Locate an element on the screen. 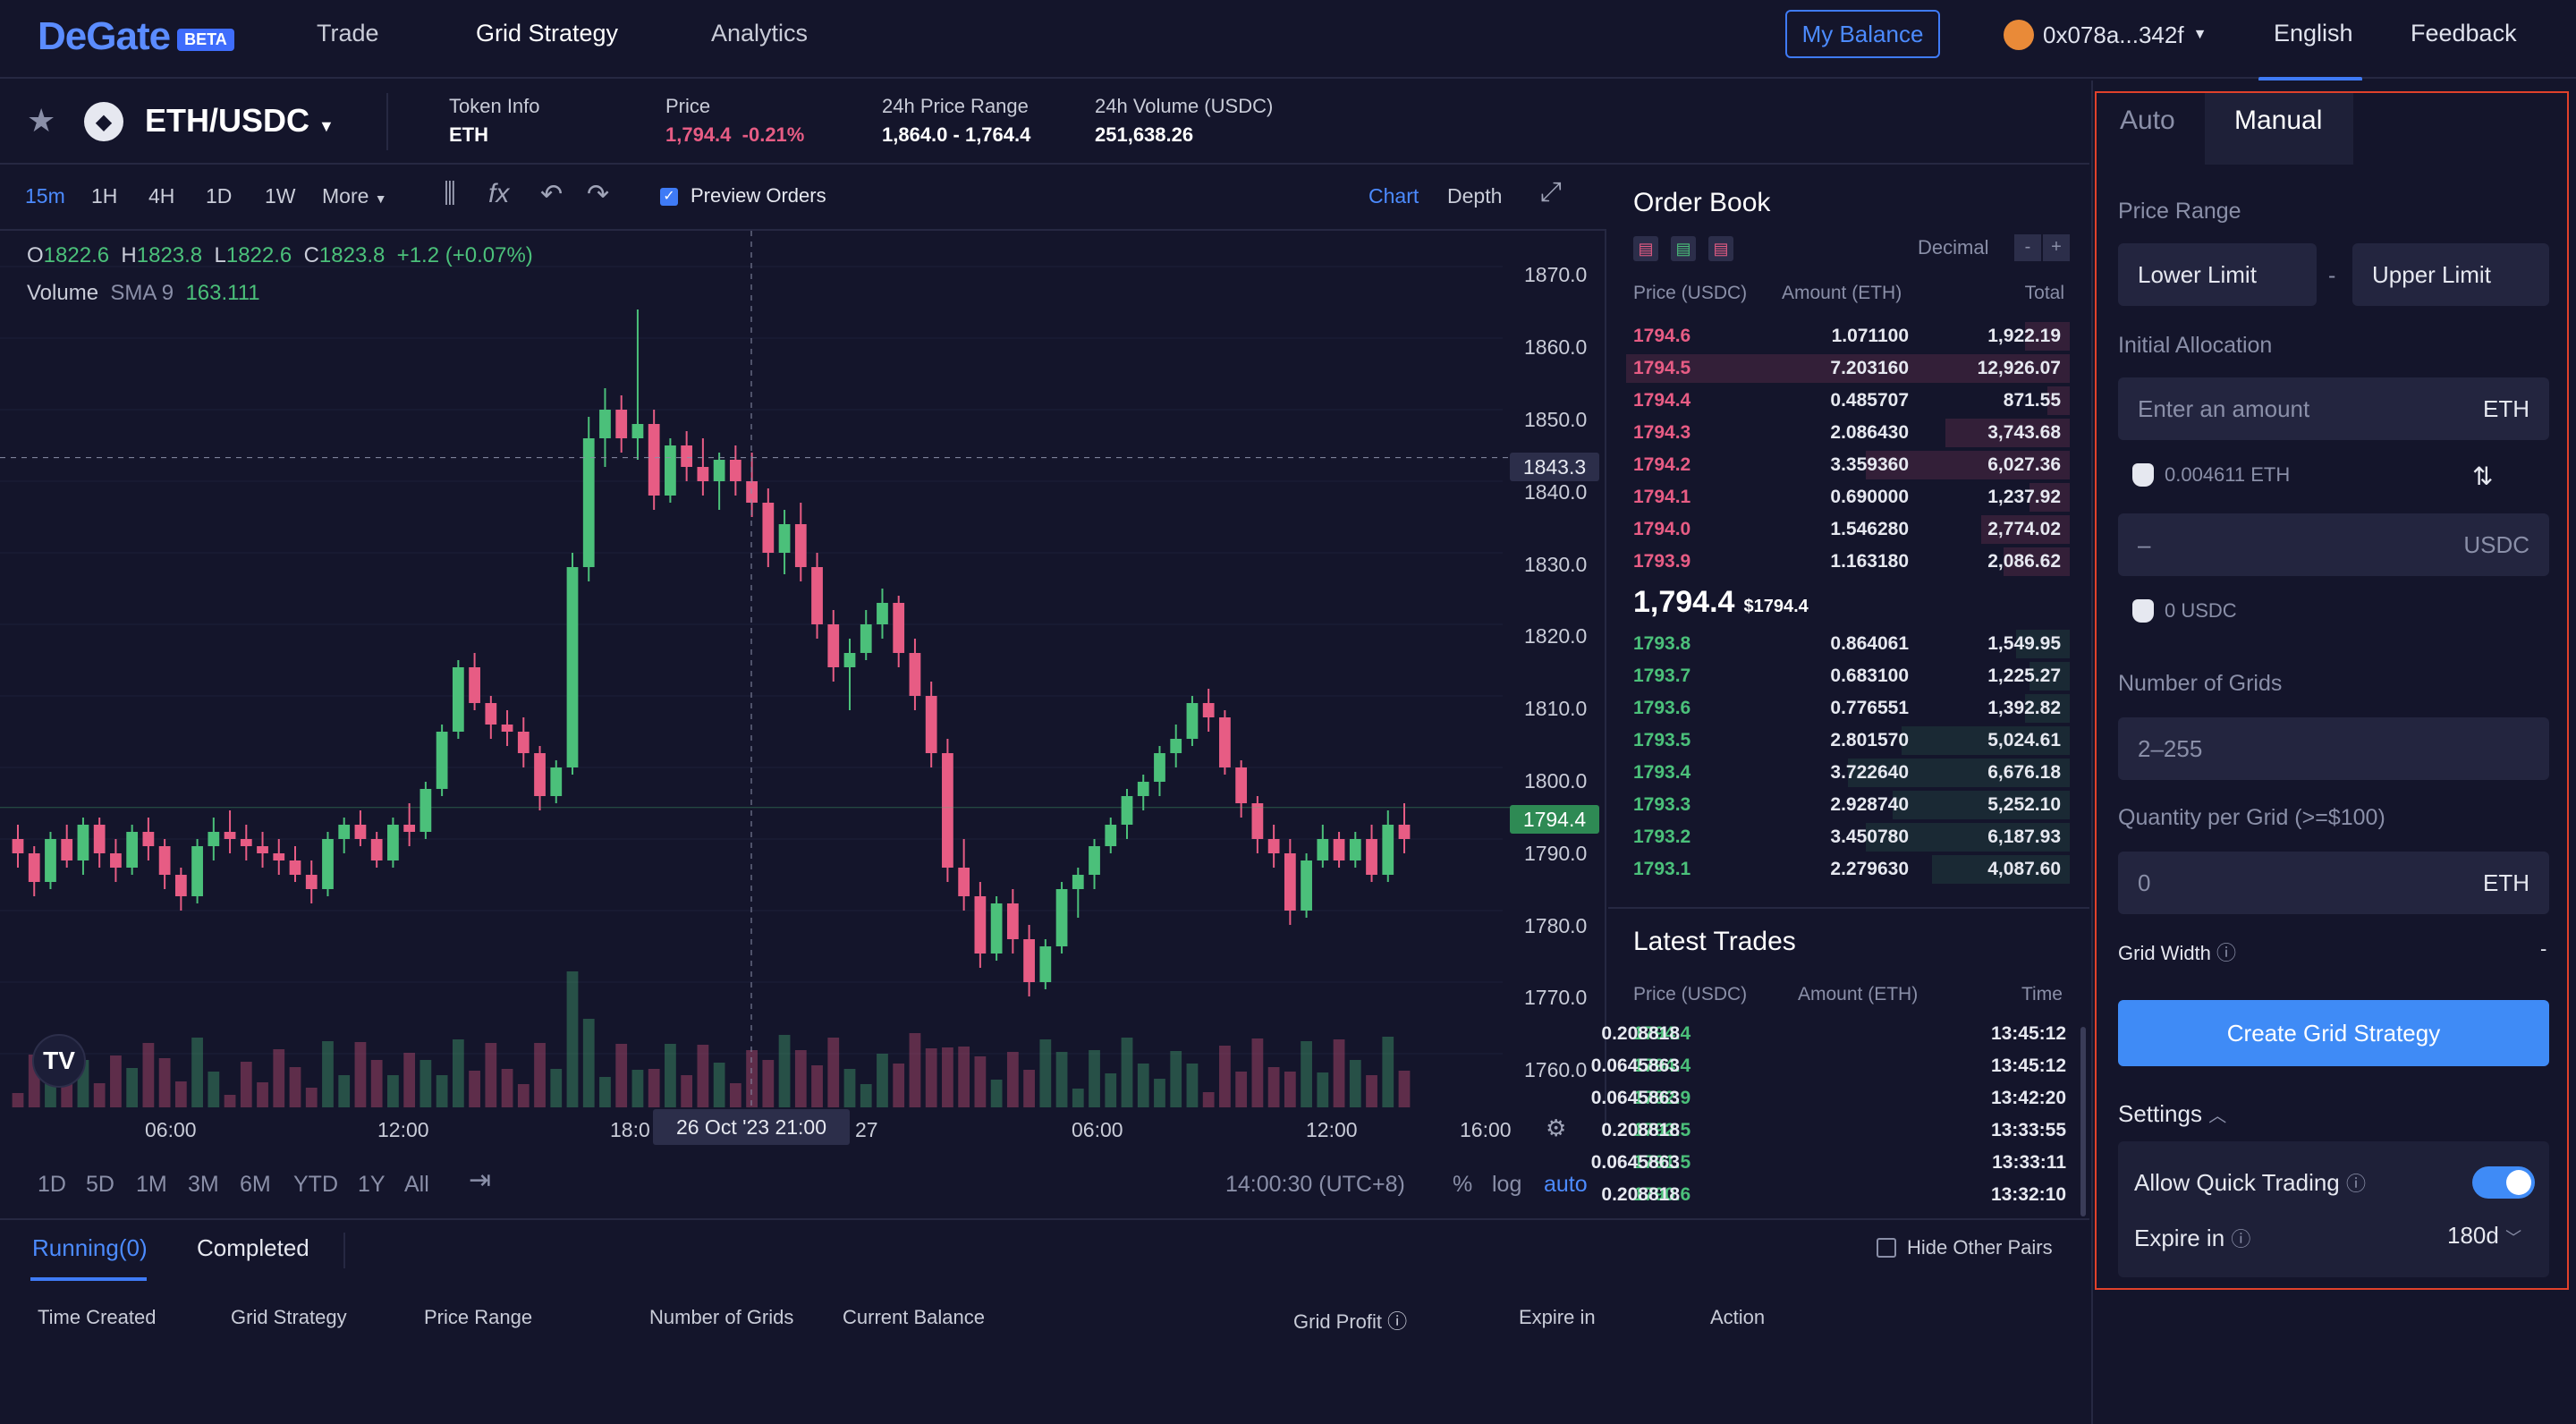  tab-running: Running(0) is located at coordinates (90, 1247).